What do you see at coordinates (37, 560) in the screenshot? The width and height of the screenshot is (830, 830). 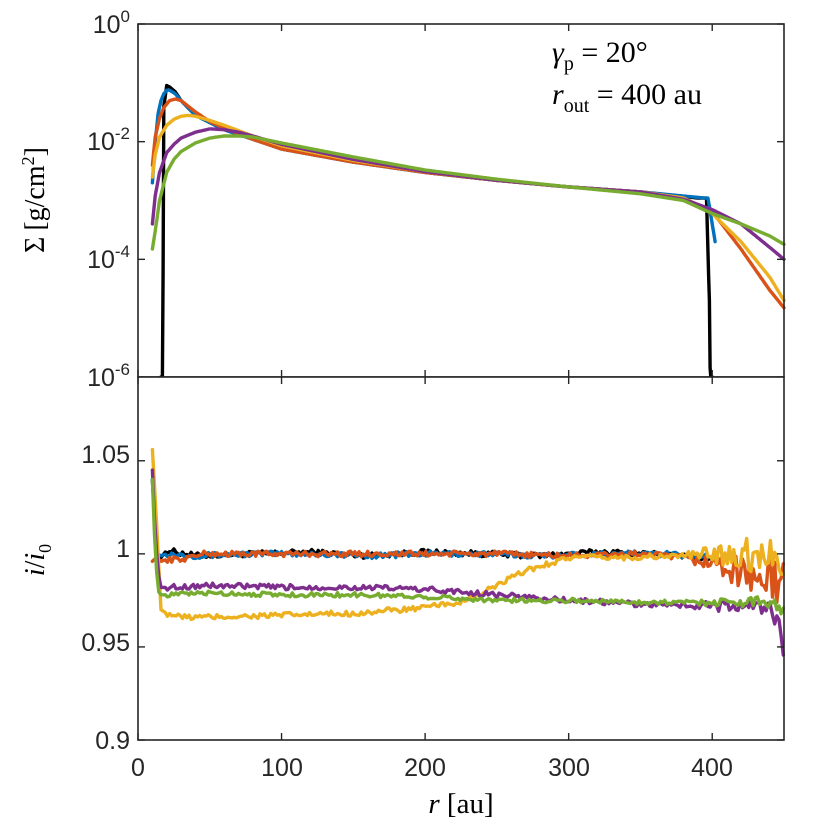 I see `bottom-ylabel: i/i0` at bounding box center [37, 560].